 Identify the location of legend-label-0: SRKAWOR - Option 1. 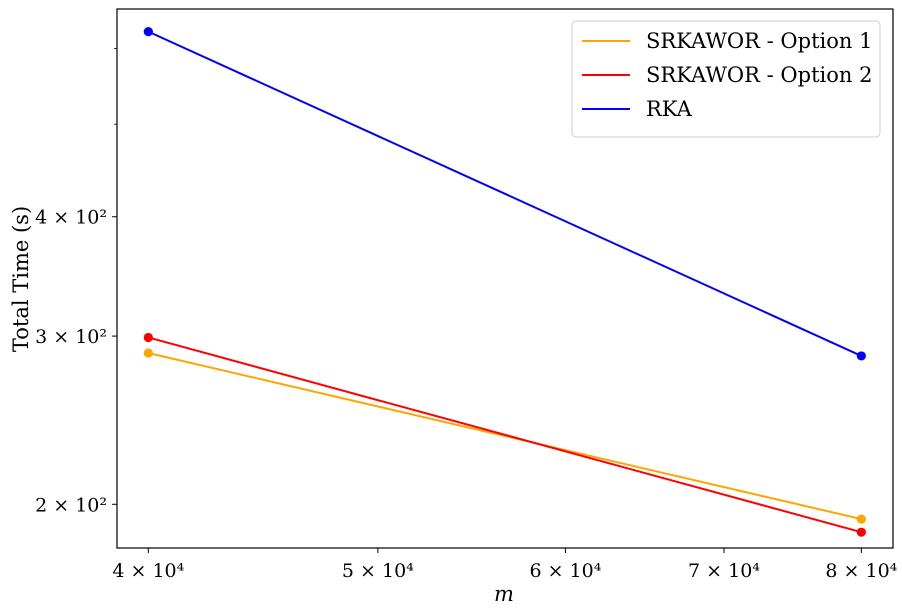
(759, 41).